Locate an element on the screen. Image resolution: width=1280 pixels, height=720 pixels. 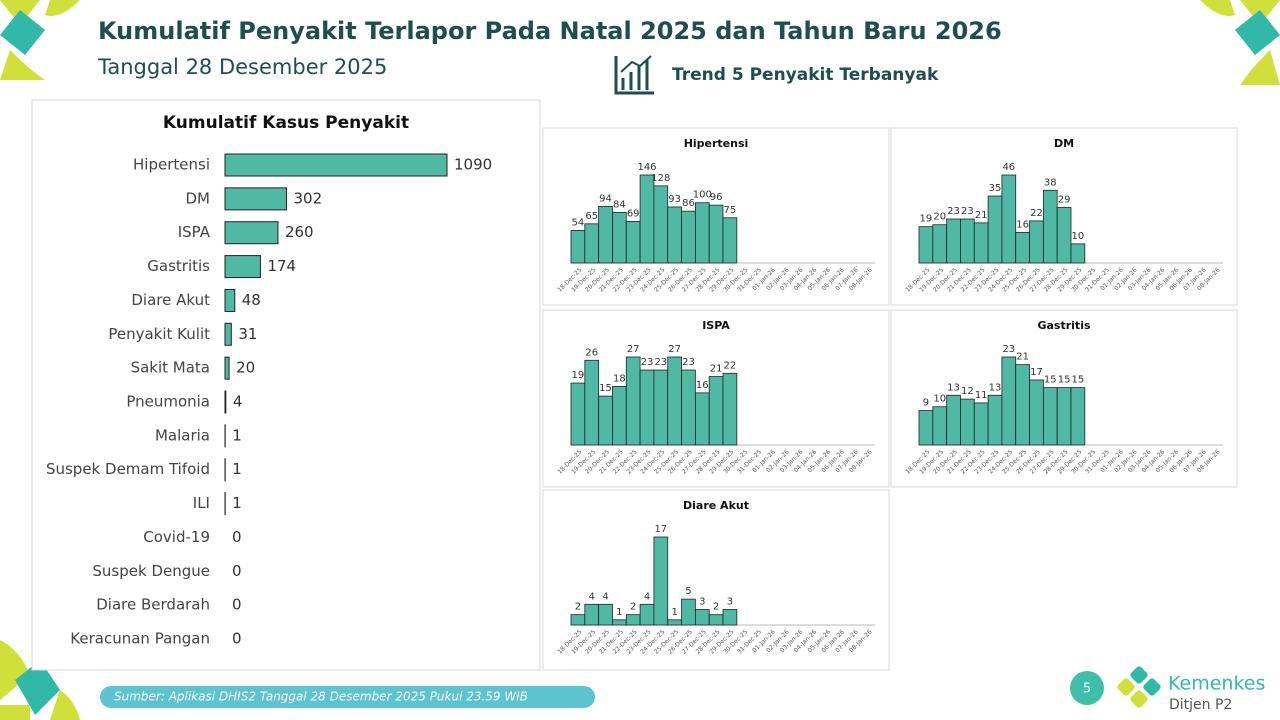
category-label: Sakit Mata is located at coordinates (170, 368).